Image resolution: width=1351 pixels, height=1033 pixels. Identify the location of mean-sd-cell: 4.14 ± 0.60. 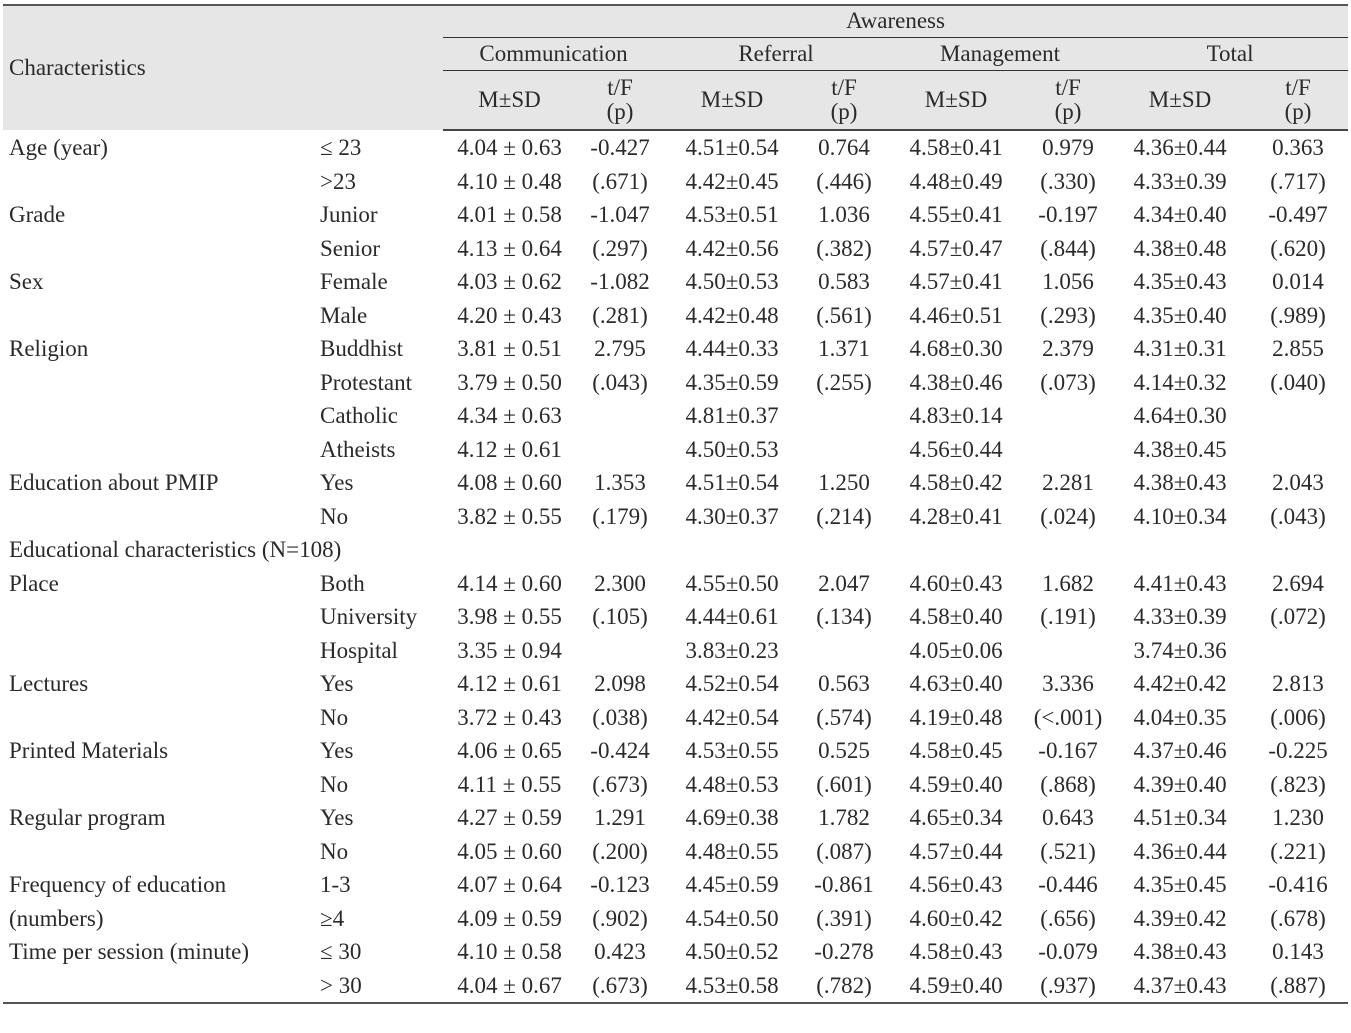
(509, 583).